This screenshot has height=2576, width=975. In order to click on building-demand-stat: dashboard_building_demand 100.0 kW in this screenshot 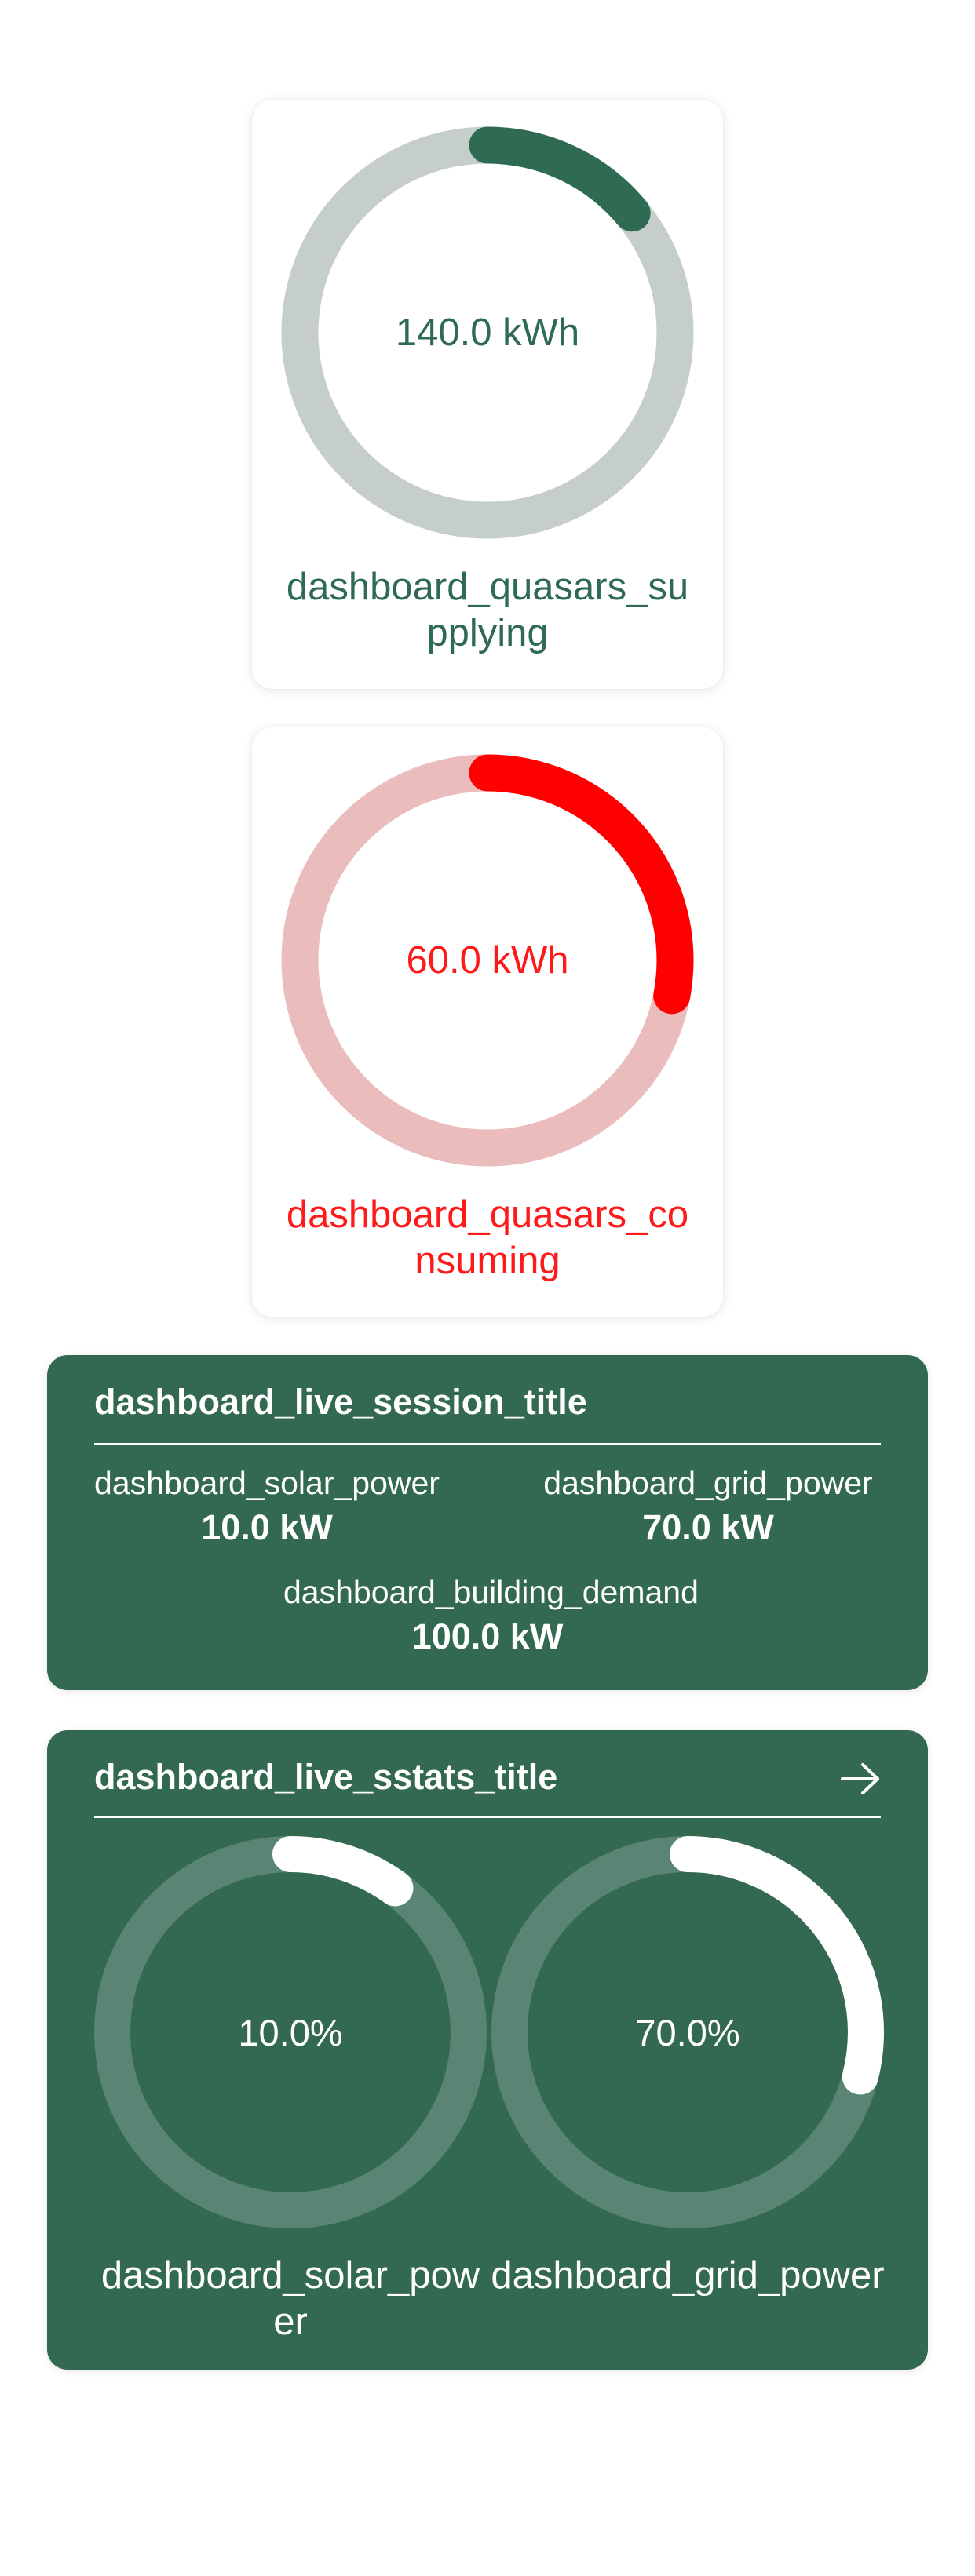, I will do `click(491, 1616)`.